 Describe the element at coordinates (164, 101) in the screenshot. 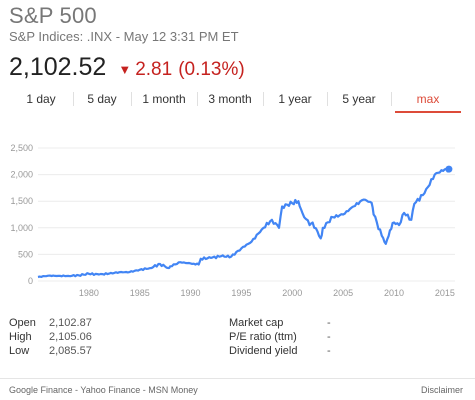

I see `tab-1-month: 1 month` at that location.